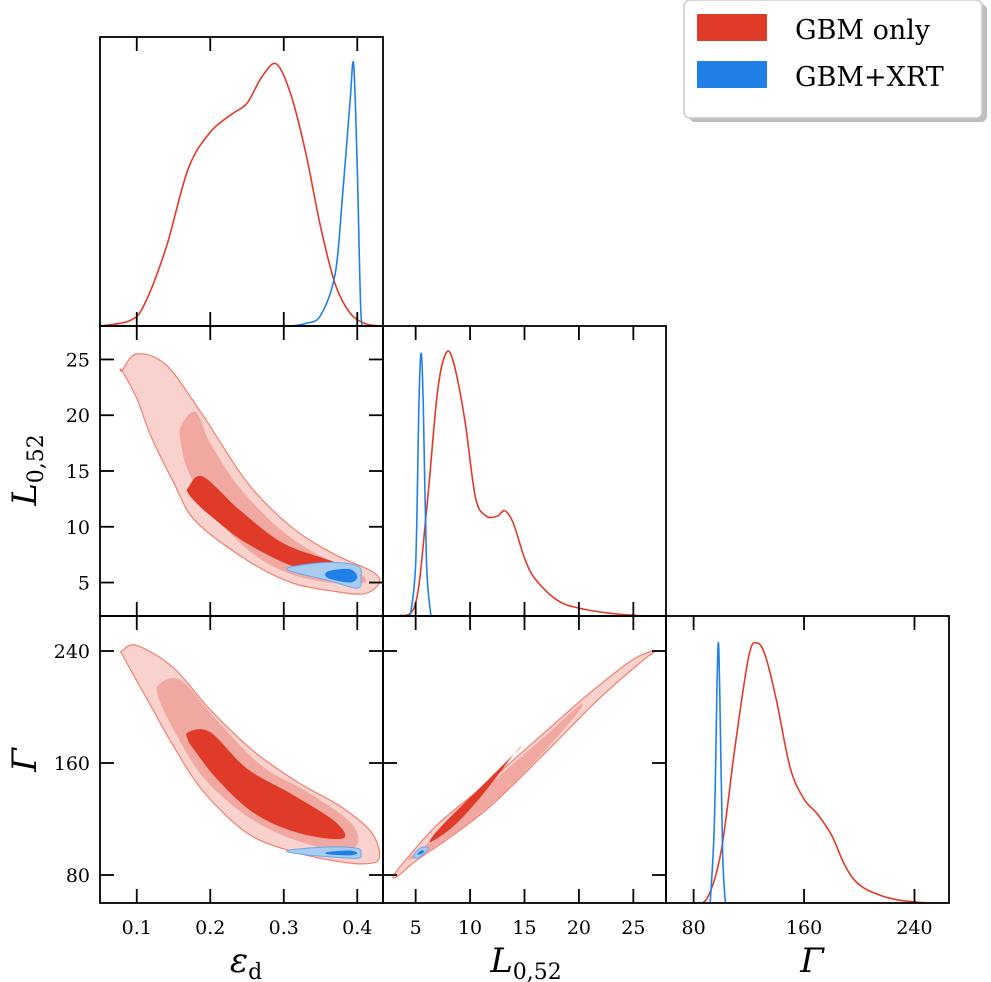  I want to click on legend-swatch-gbm-only, so click(732, 27).